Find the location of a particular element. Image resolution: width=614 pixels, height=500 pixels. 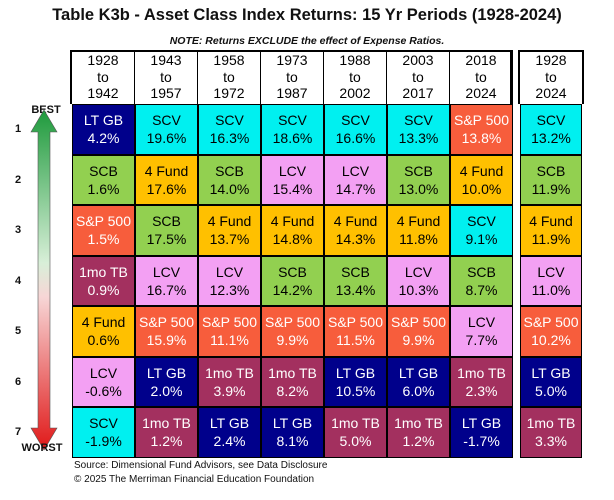

return-value: 3.3% is located at coordinates (551, 441).